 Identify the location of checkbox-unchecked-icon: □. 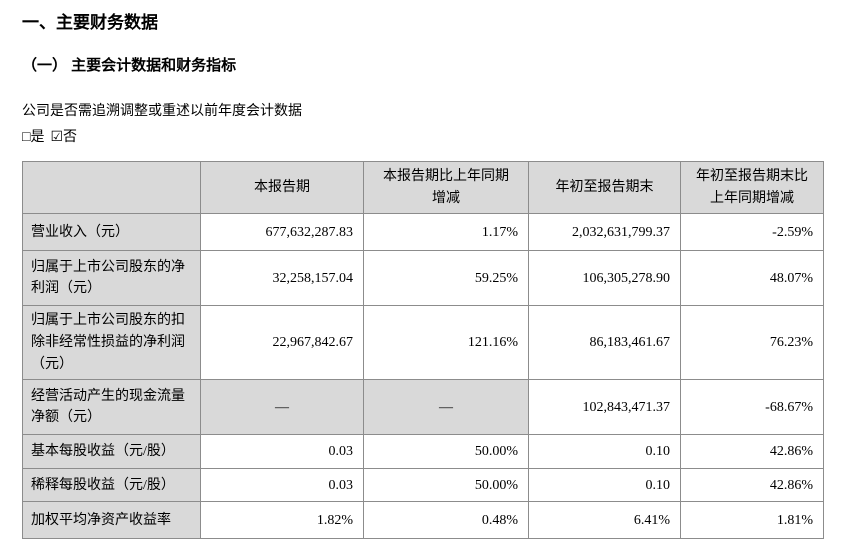
(26, 137).